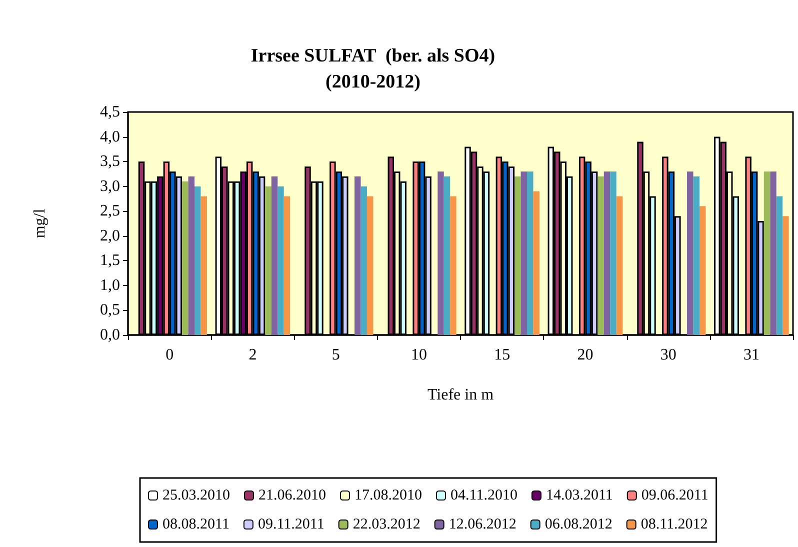  Describe the element at coordinates (674, 524) in the screenshot. I see `legend-label: 08.11.2012` at that location.